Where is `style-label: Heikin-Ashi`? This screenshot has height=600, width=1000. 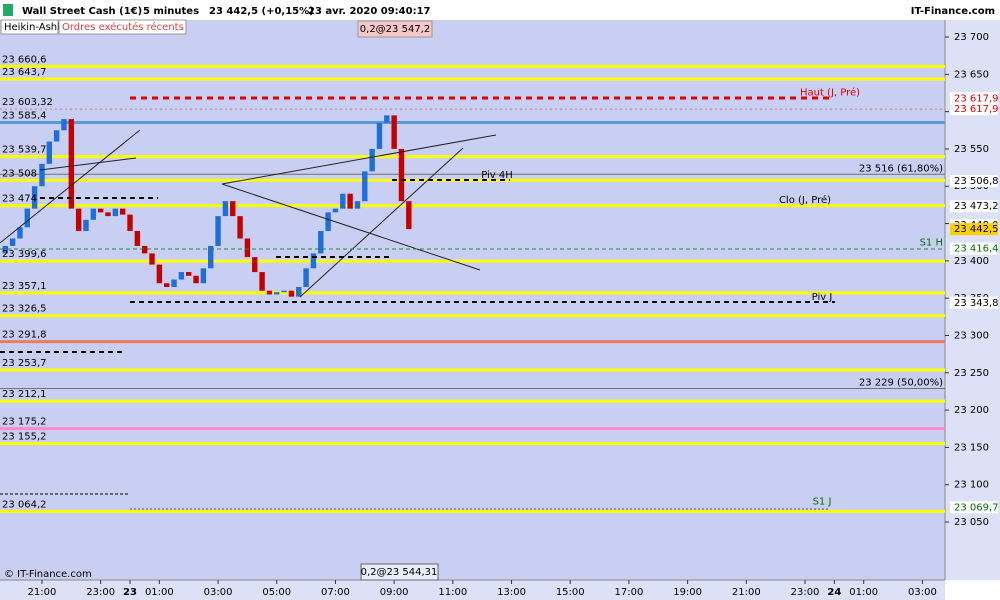
style-label: Heikin-Ashi is located at coordinates (32, 27).